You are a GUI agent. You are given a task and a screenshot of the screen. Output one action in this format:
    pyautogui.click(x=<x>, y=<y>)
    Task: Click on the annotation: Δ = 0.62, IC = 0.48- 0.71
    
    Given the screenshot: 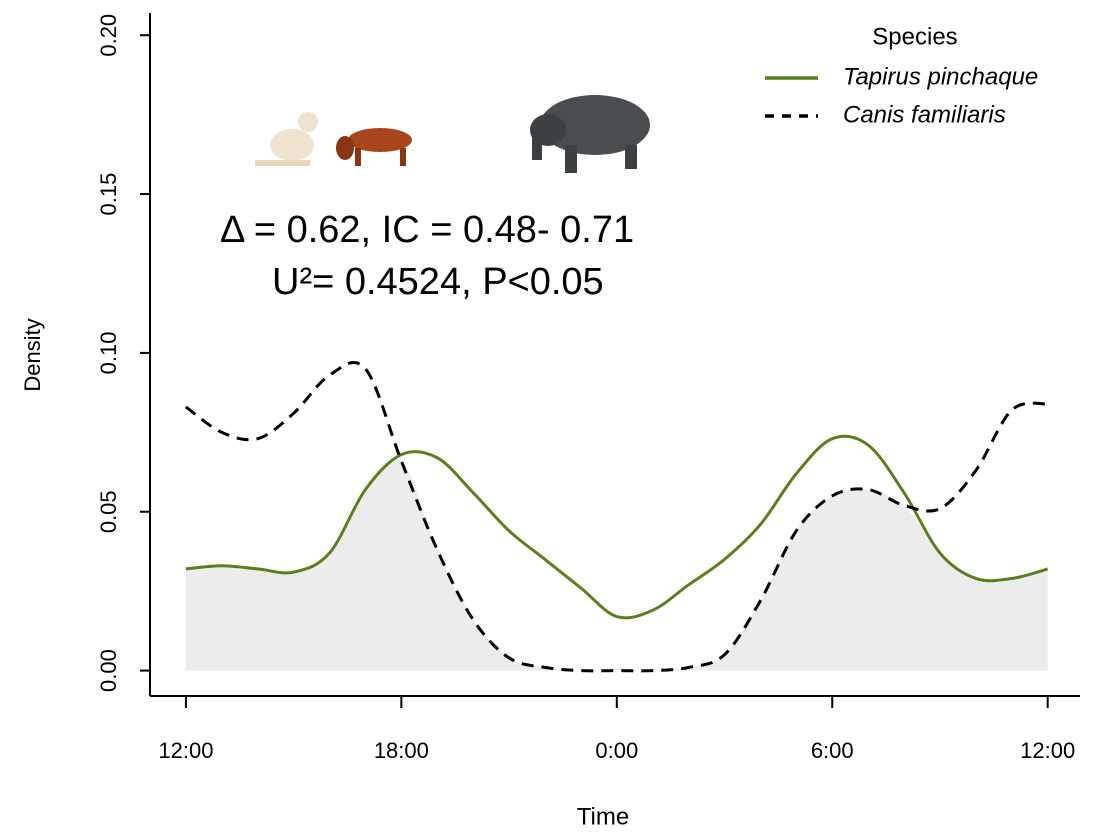 What is the action you would take?
    pyautogui.click(x=427, y=230)
    